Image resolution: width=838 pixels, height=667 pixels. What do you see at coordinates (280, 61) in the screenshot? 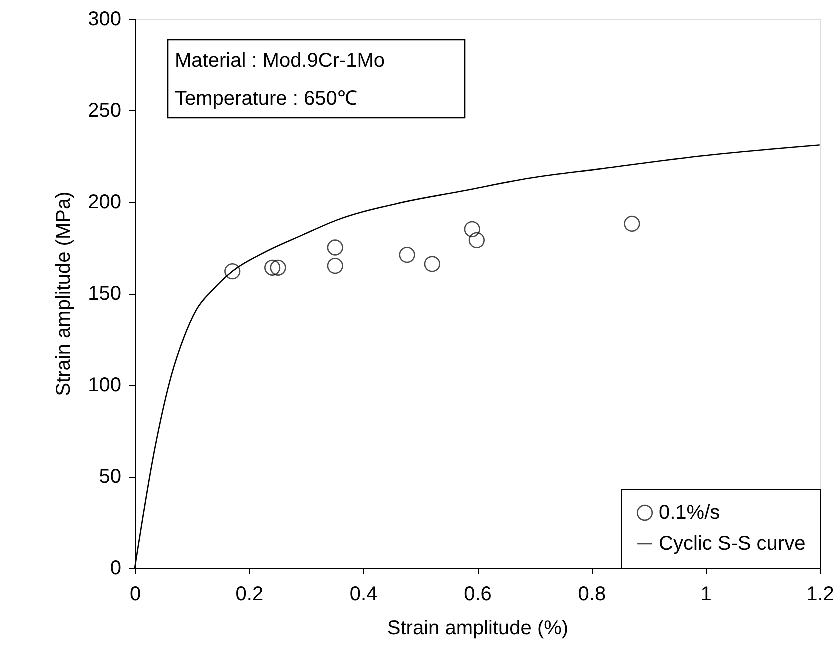
I see `annotation: Material : Mod.9Cr-1Mo` at bounding box center [280, 61].